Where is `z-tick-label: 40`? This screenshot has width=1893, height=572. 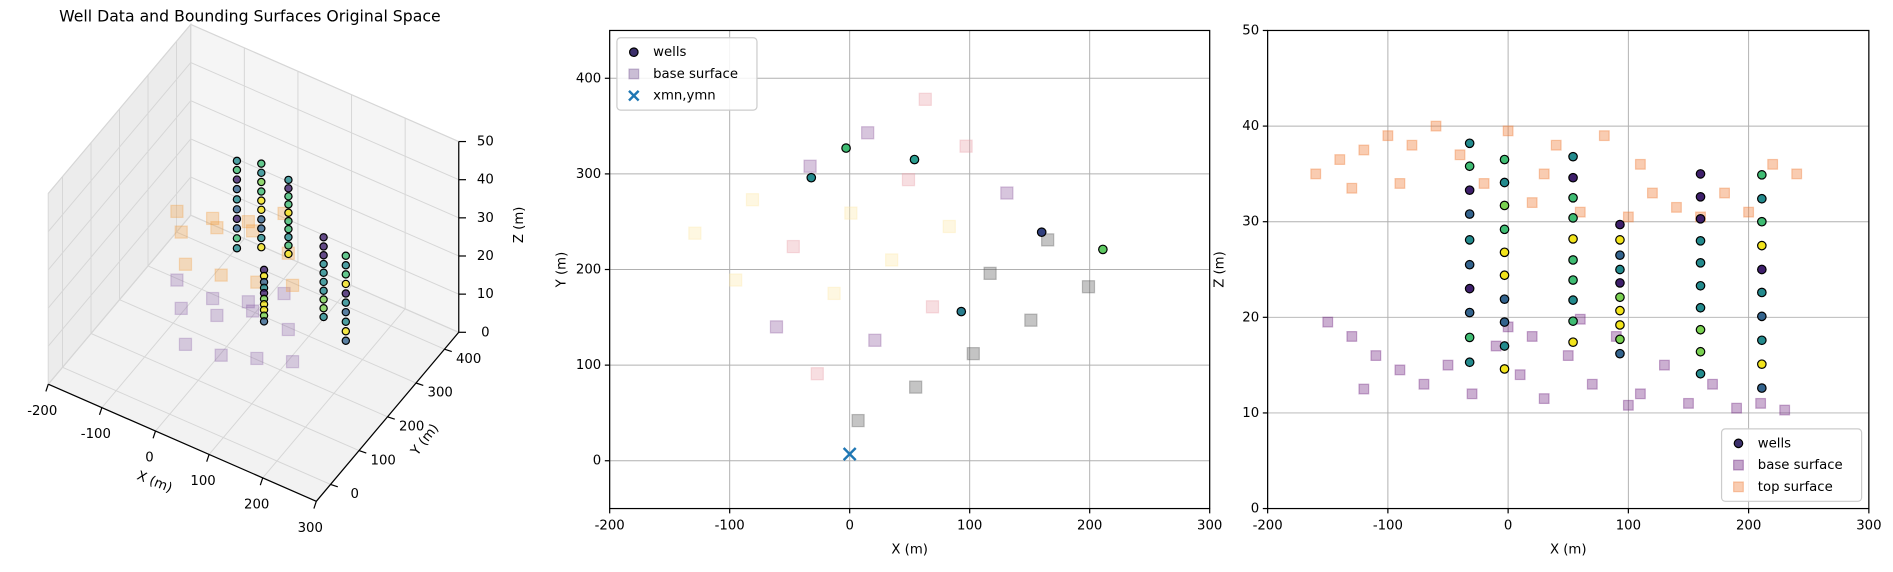
z-tick-label: 40 is located at coordinates (485, 180).